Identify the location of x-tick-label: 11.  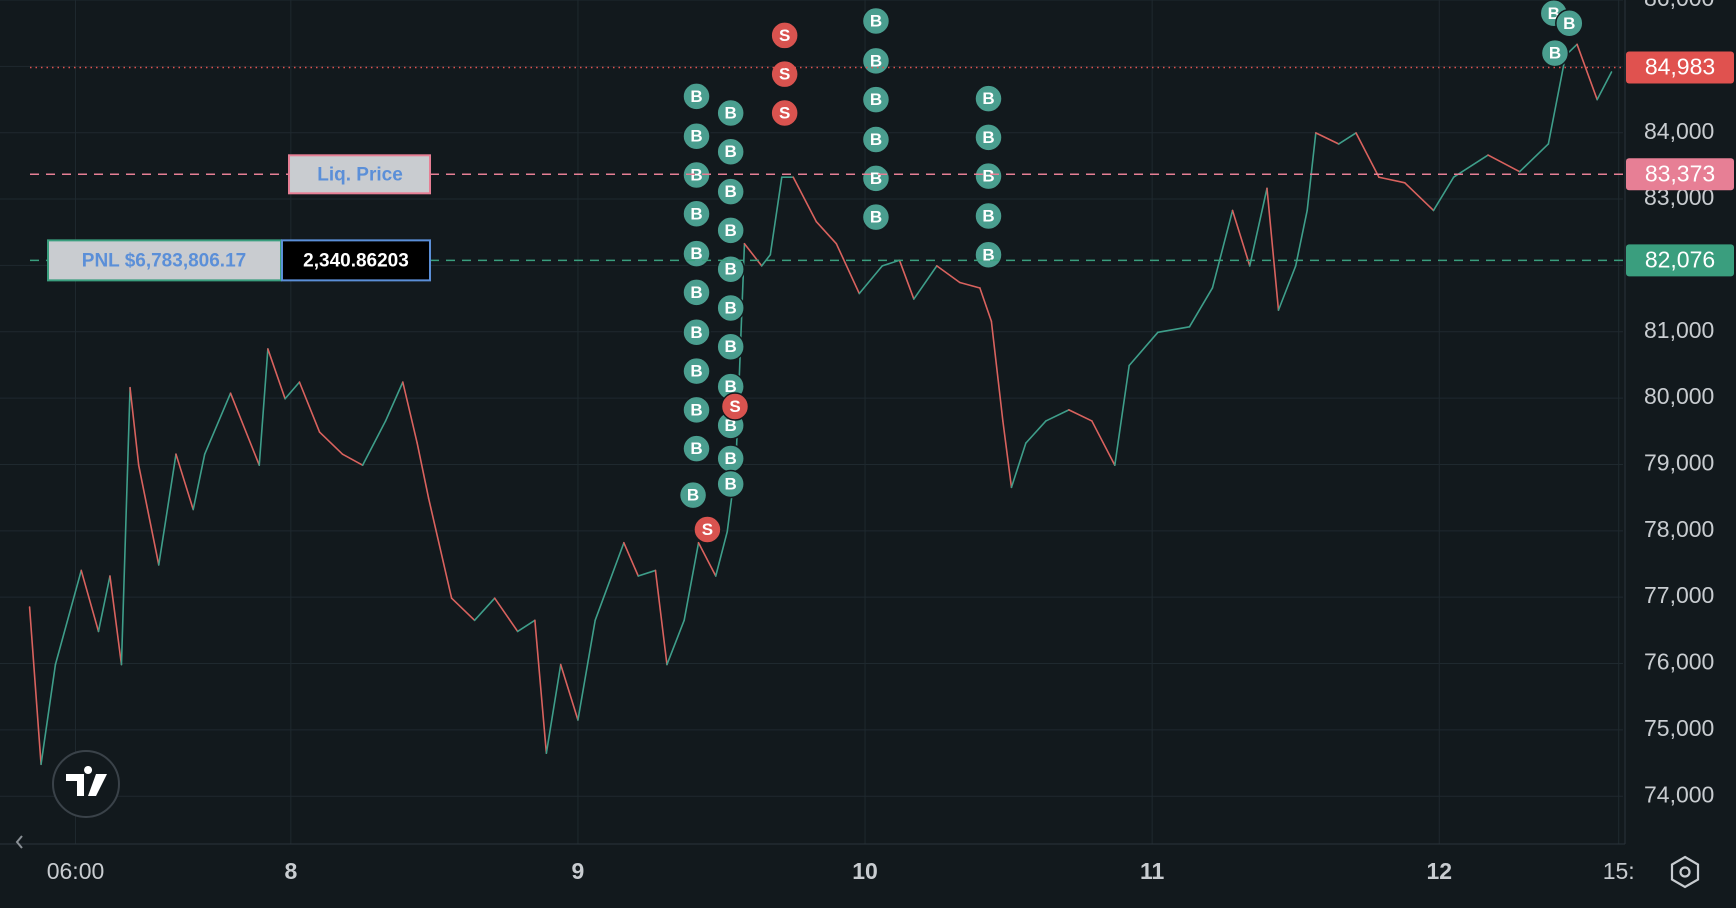
(1152, 871).